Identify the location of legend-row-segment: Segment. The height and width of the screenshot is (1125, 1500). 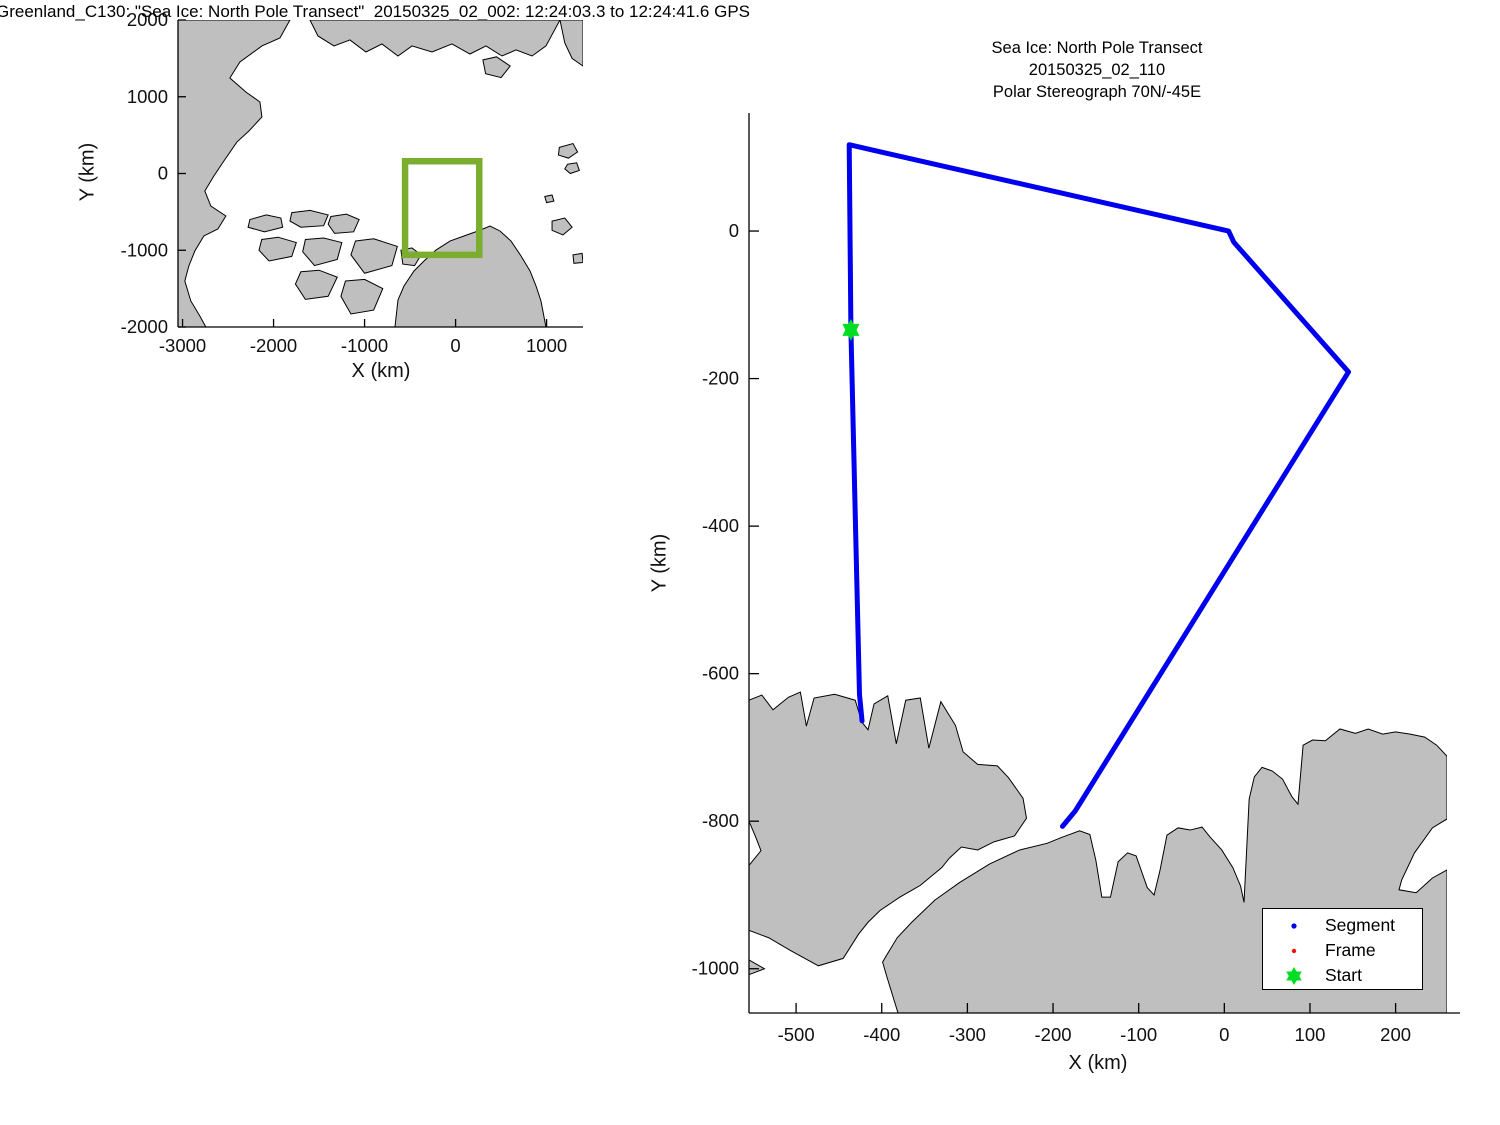
(1342, 925).